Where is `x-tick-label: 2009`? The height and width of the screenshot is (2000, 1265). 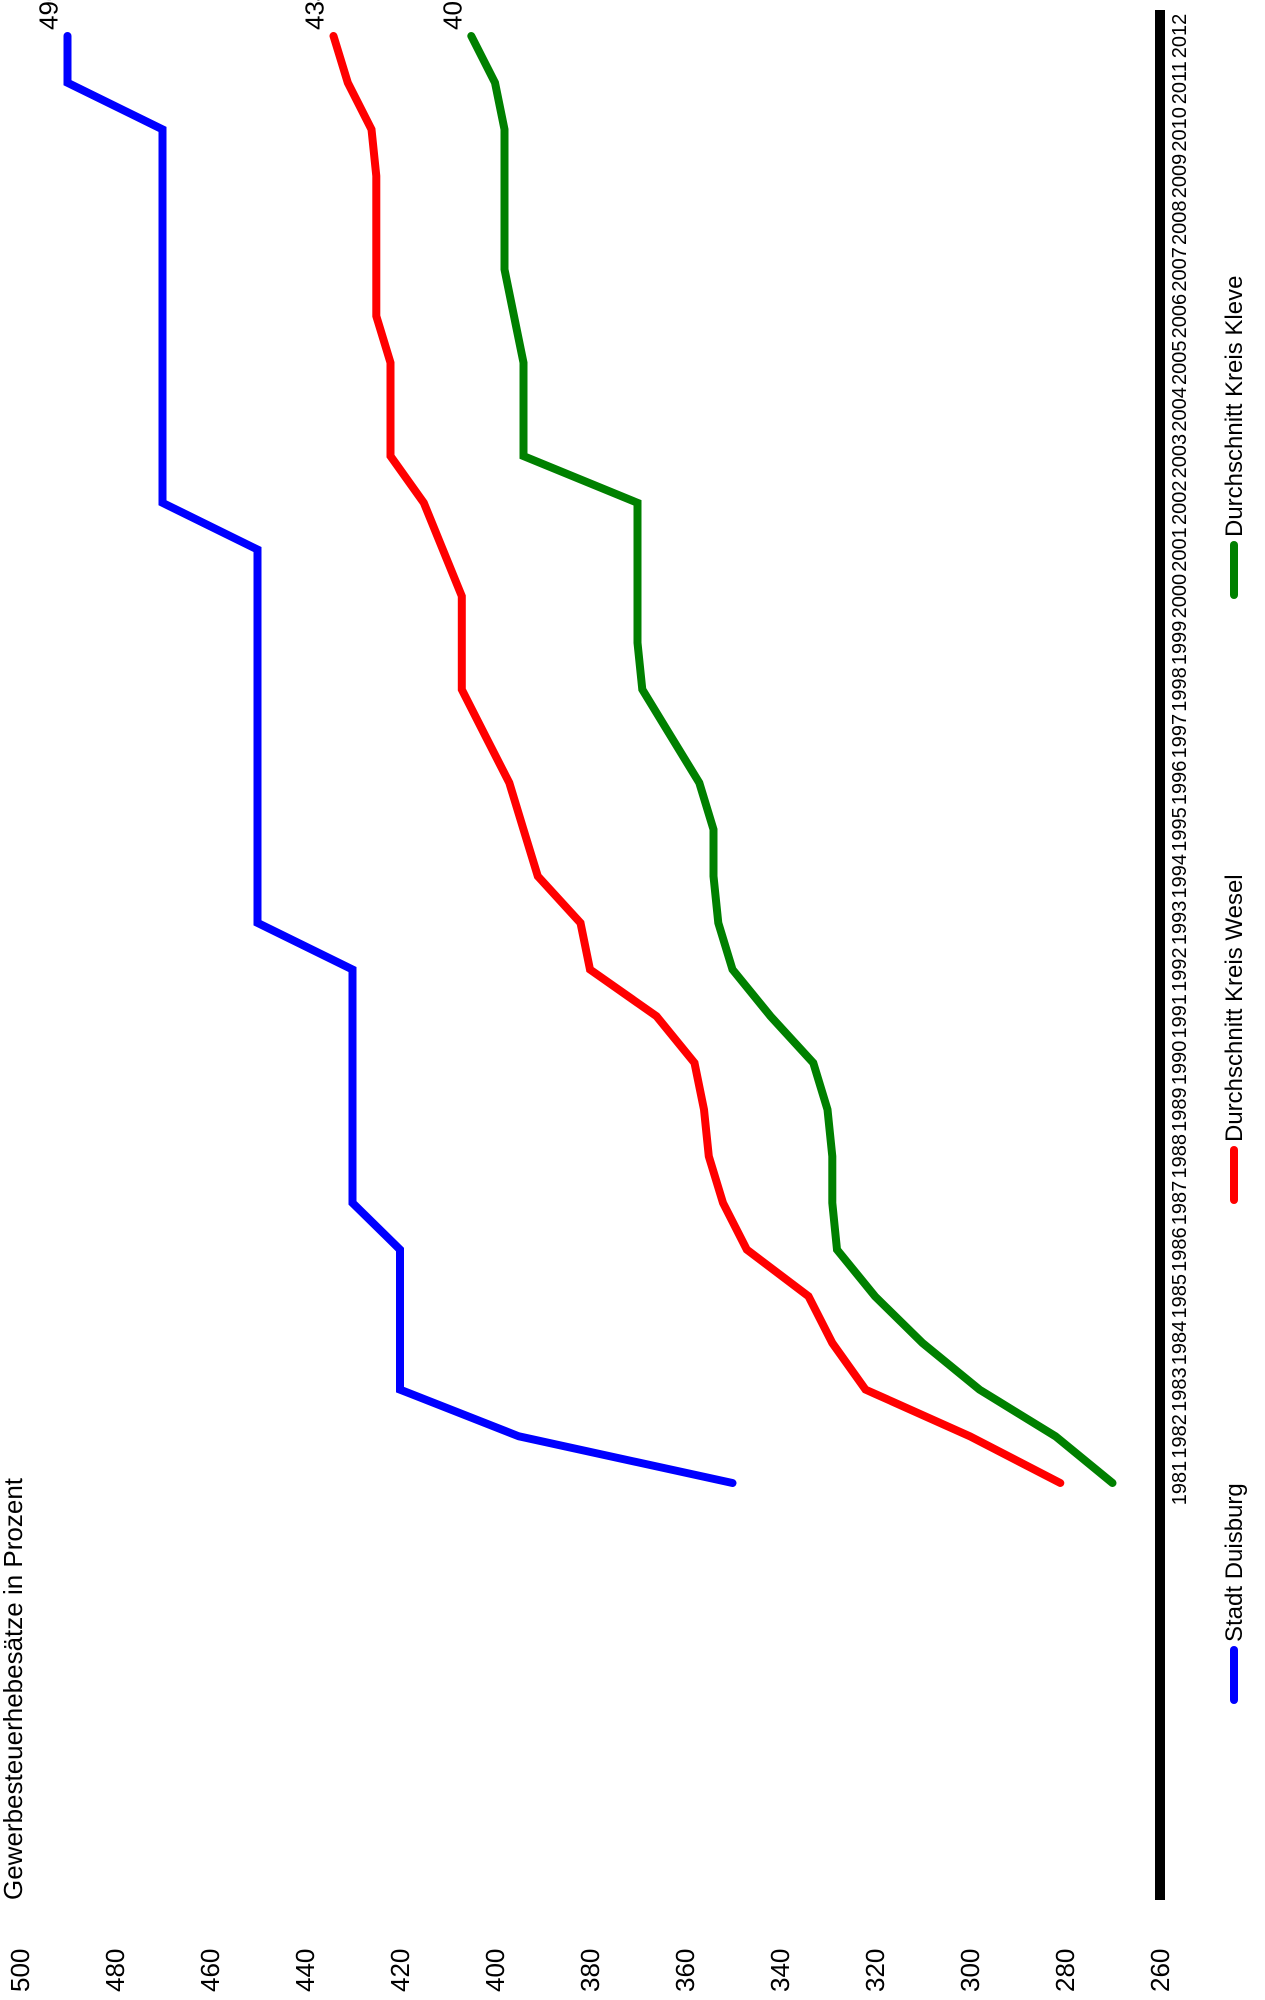
x-tick-label: 2009 is located at coordinates (1180, 176).